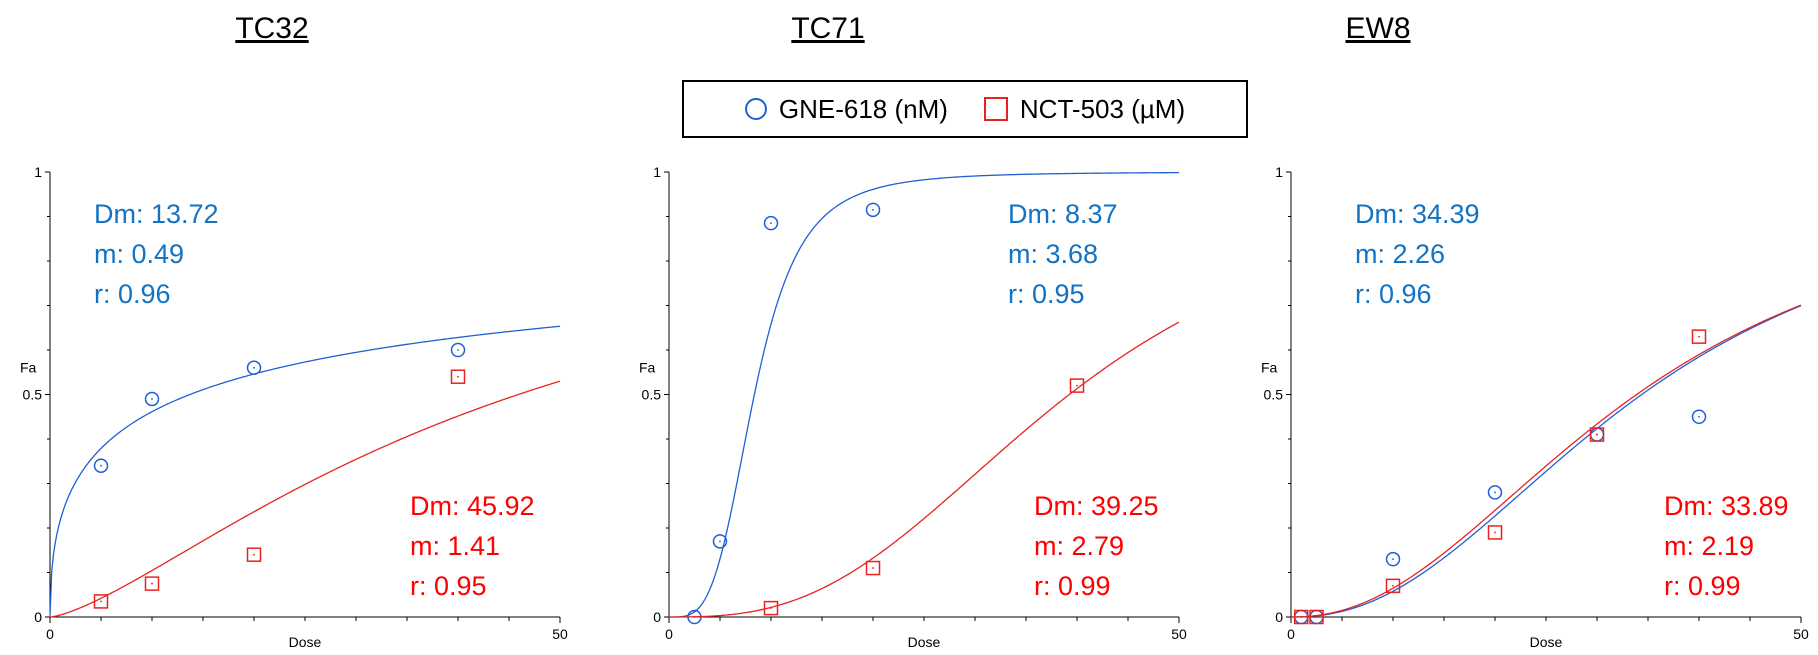 The height and width of the screenshot is (655, 1818). What do you see at coordinates (272, 28) in the screenshot?
I see `panel-title-tc32: TC32` at bounding box center [272, 28].